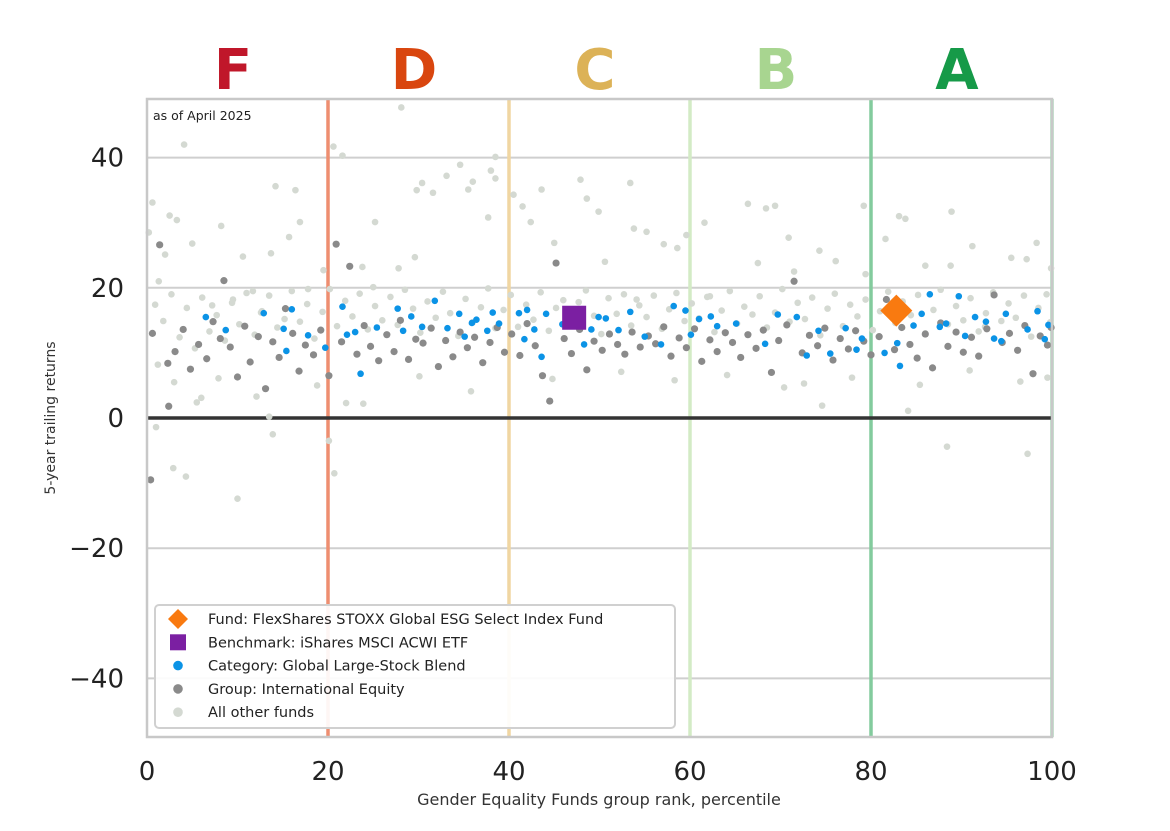  Describe the element at coordinates (870, 772) in the screenshot. I see `x-tick-label: 80` at that location.